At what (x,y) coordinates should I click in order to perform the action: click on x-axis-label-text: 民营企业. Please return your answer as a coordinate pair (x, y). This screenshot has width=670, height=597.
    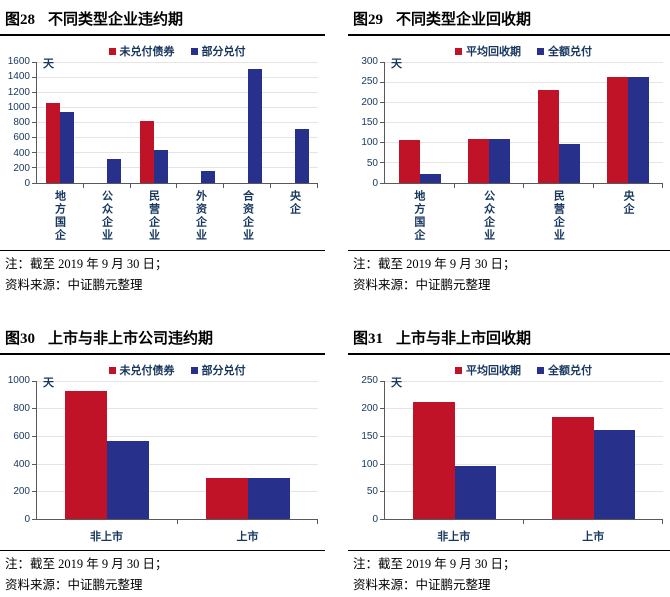
    Looking at the image, I should click on (153, 216).